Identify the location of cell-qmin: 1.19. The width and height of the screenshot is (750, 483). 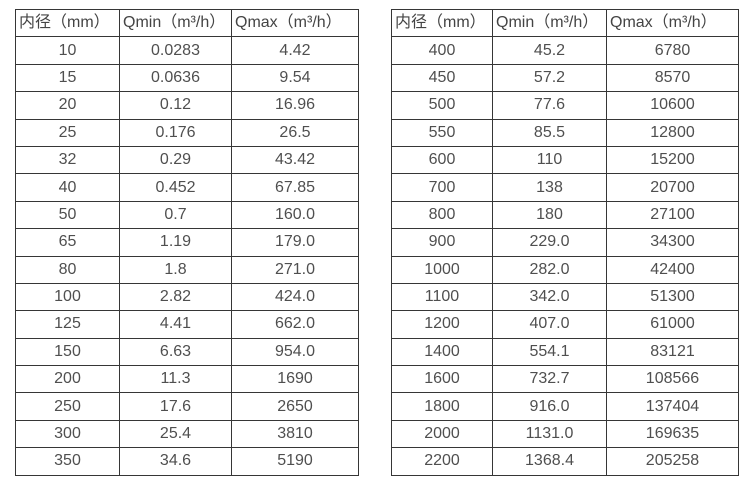
(175, 242).